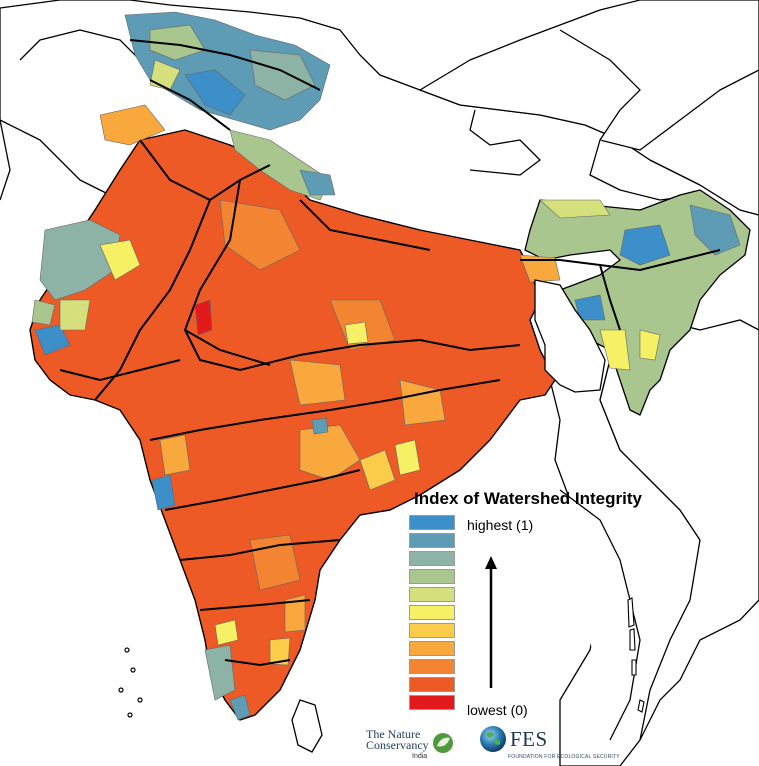 Image resolution: width=759 pixels, height=766 pixels. What do you see at coordinates (130, 682) in the screenshot?
I see `lakshadweep-islands` at bounding box center [130, 682].